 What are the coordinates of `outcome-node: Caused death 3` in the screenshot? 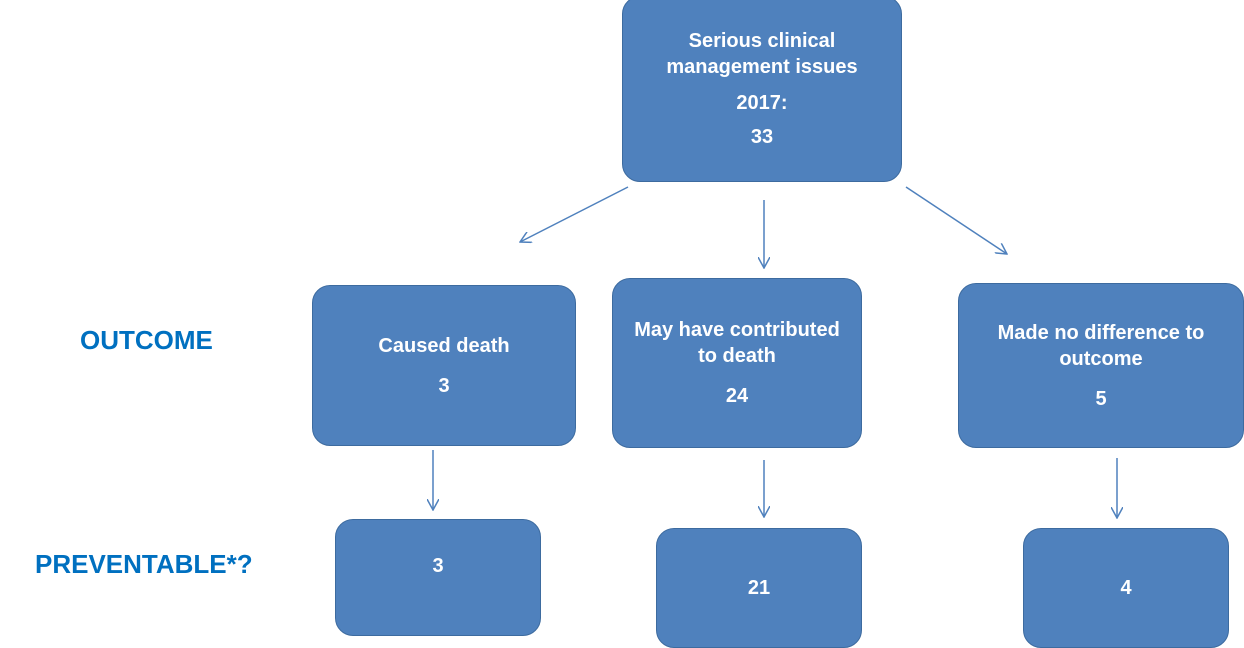 It's located at (444, 365).